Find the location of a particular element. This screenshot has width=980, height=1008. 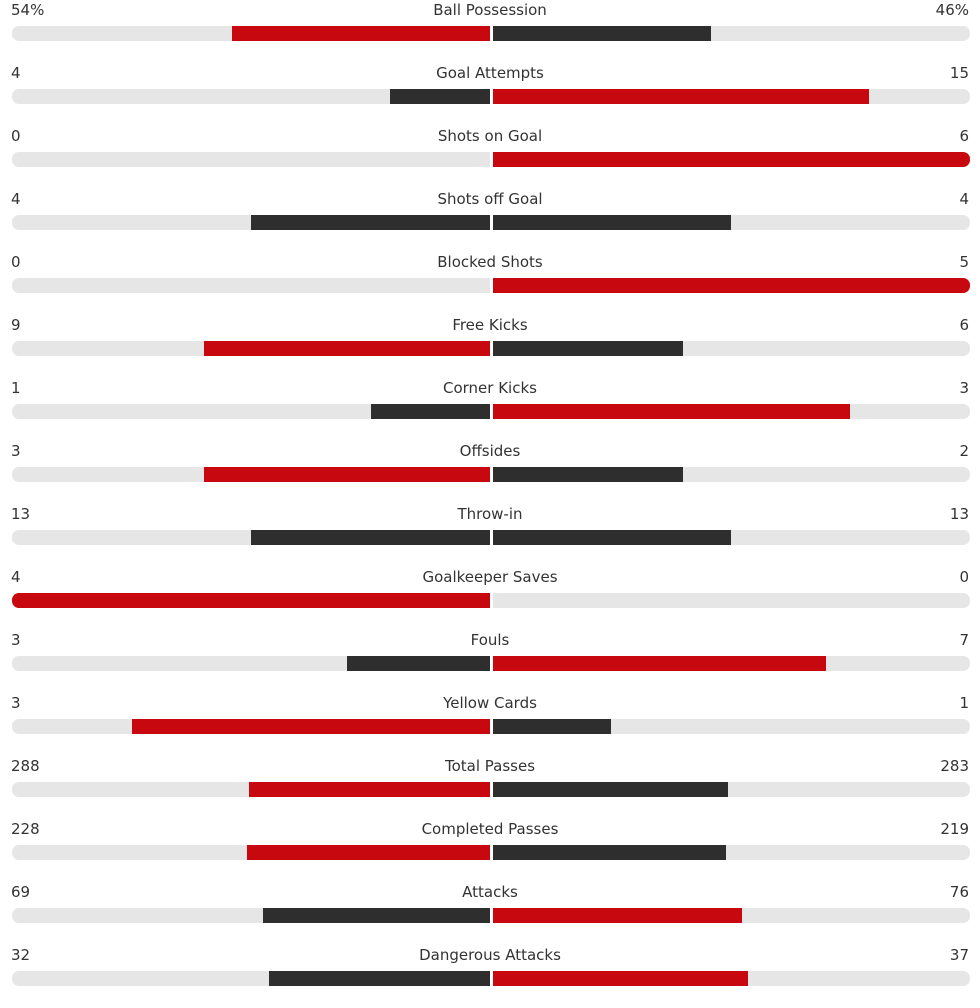

stat-away-value: 219 is located at coordinates (954, 829).